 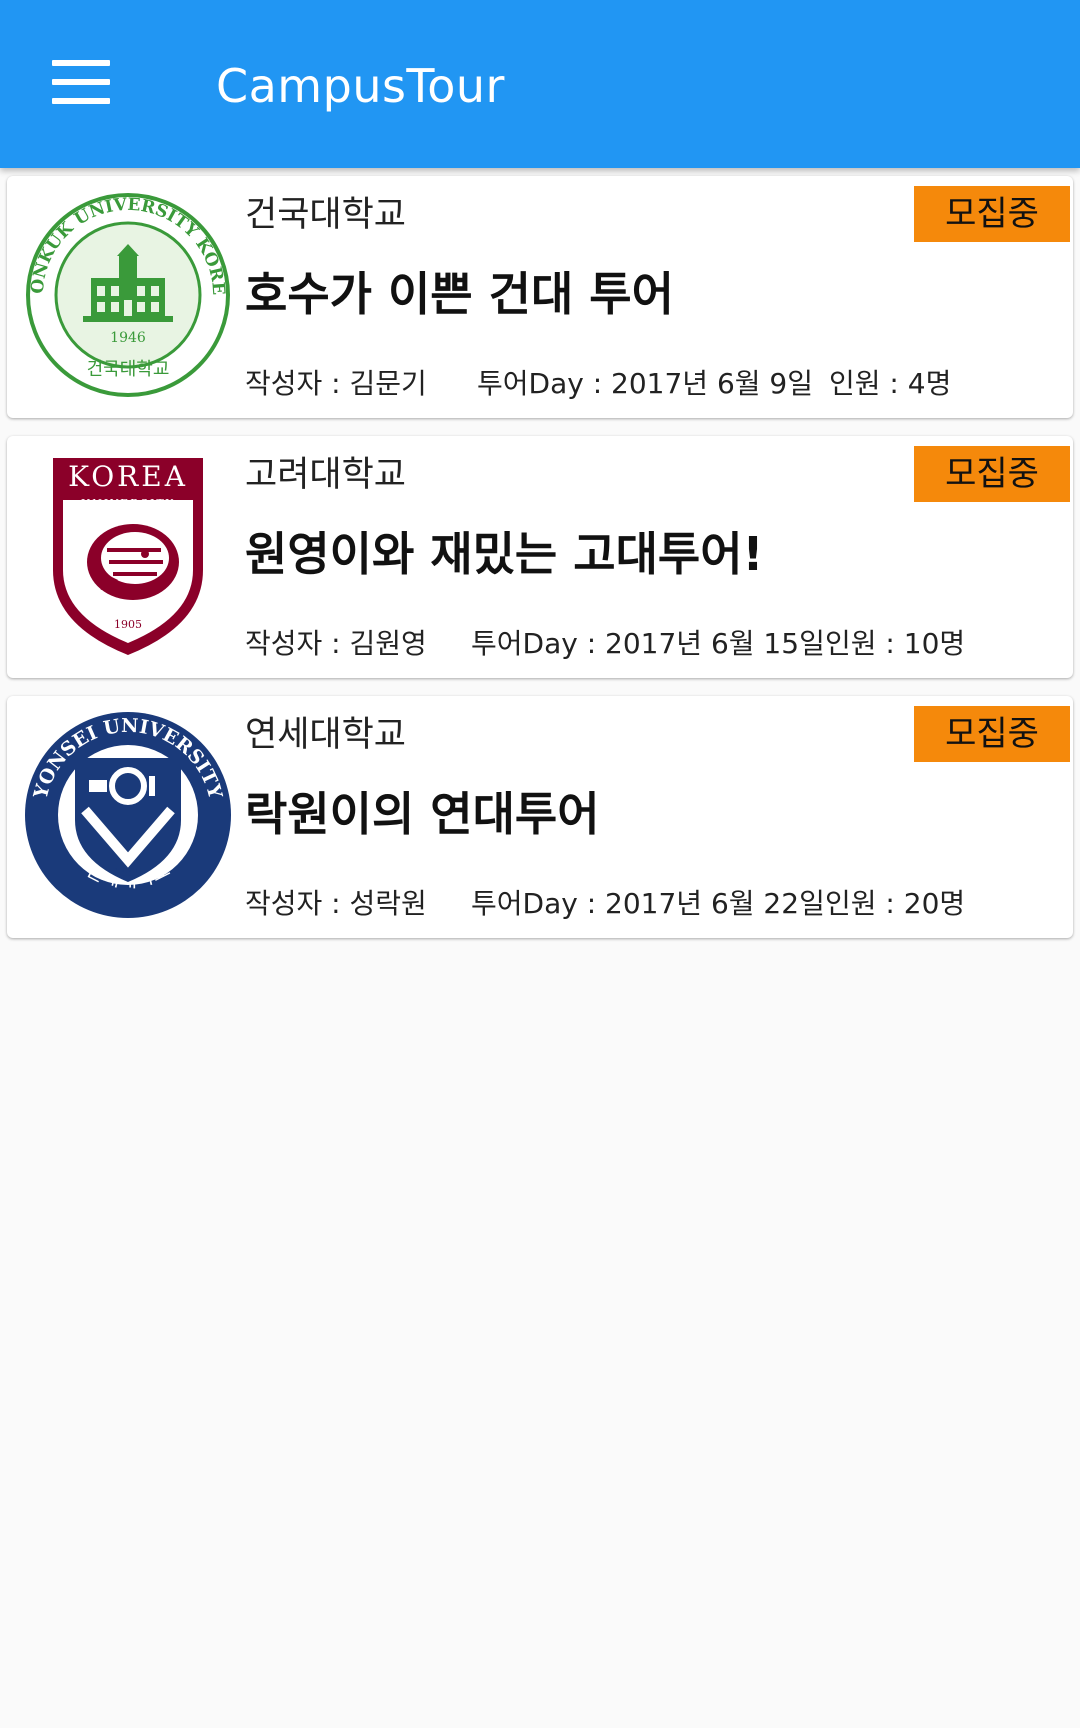 What do you see at coordinates (895, 904) in the screenshot?
I see `member-count: 인원 : 20명` at bounding box center [895, 904].